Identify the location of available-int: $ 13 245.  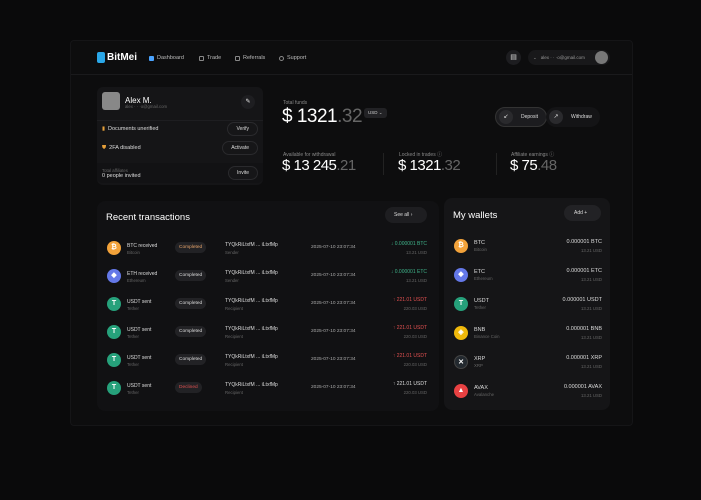
(309, 165).